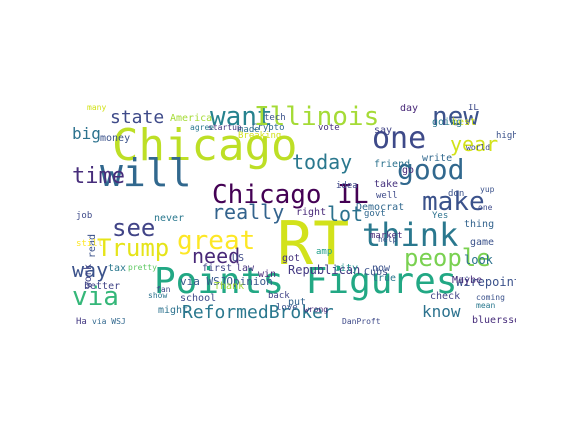 This screenshot has height=432, width=576. What do you see at coordinates (447, 122) in the screenshot?
I see `word-item: going` at bounding box center [447, 122].